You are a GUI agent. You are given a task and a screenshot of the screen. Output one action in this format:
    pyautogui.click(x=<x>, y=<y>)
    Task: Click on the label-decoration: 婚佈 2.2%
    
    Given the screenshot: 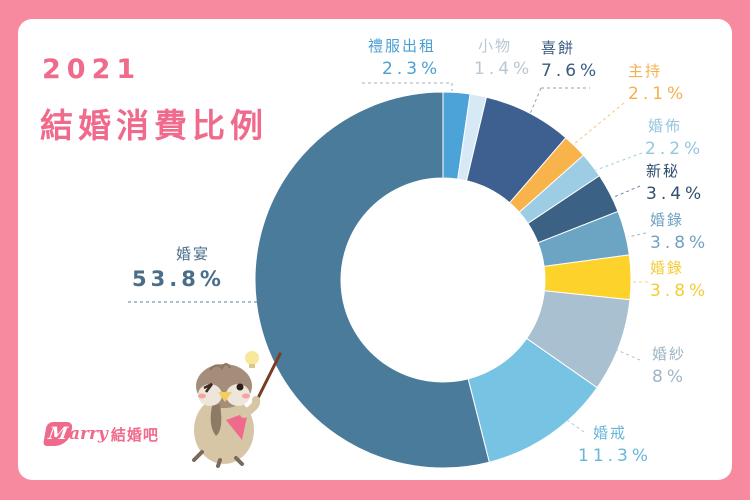 What is the action you would take?
    pyautogui.click(x=675, y=138)
    